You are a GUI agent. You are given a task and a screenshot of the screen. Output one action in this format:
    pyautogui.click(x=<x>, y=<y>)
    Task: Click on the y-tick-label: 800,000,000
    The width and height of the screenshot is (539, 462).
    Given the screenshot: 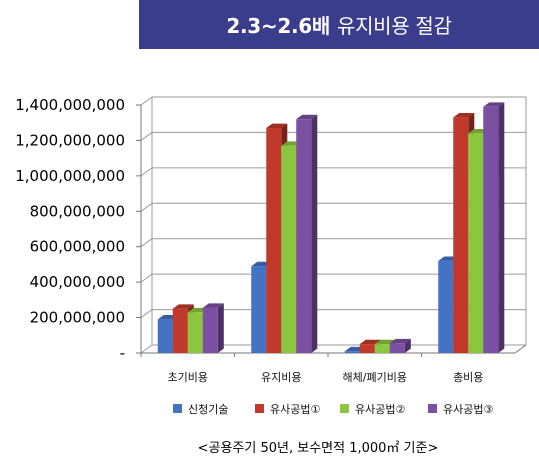 What is the action you would take?
    pyautogui.click(x=77, y=211)
    